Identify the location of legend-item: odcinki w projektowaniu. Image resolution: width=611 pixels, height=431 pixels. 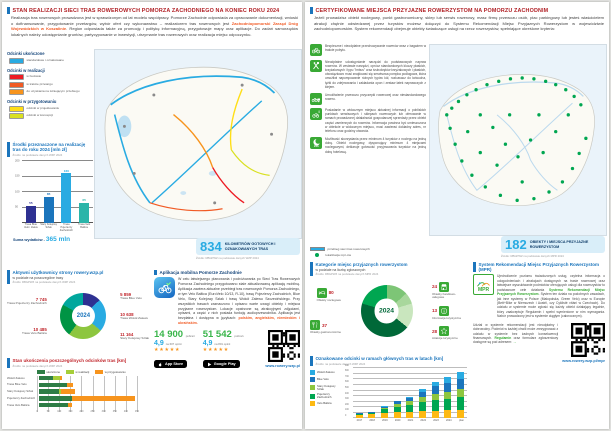
(51, 108).